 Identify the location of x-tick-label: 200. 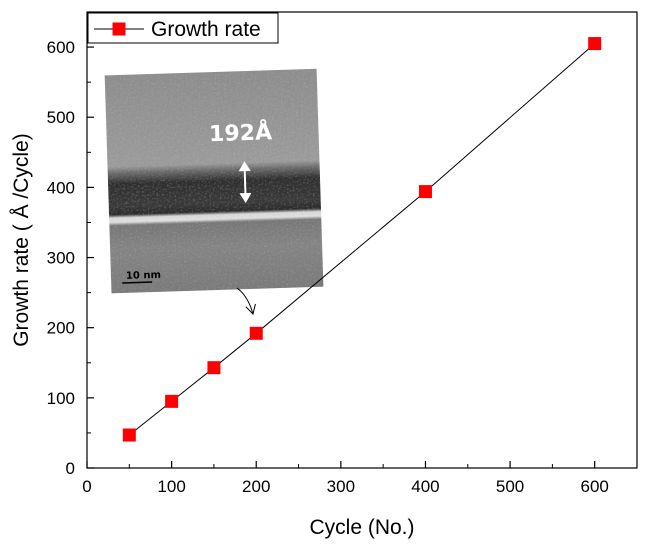
(256, 486).